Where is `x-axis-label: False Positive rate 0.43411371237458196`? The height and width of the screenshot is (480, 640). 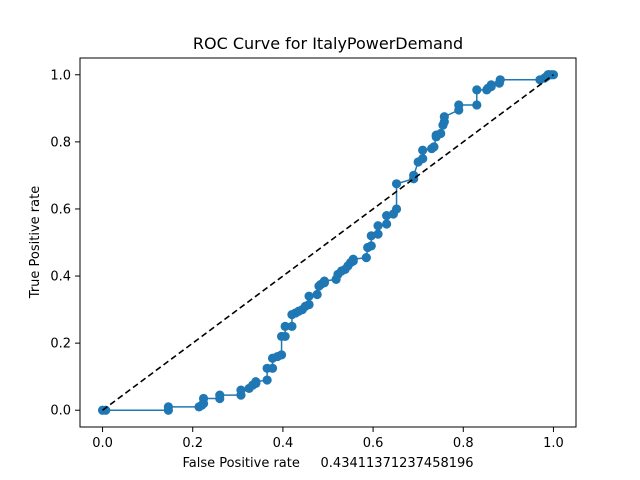 x-axis-label: False Positive rate 0.43411371237458196 is located at coordinates (327, 463).